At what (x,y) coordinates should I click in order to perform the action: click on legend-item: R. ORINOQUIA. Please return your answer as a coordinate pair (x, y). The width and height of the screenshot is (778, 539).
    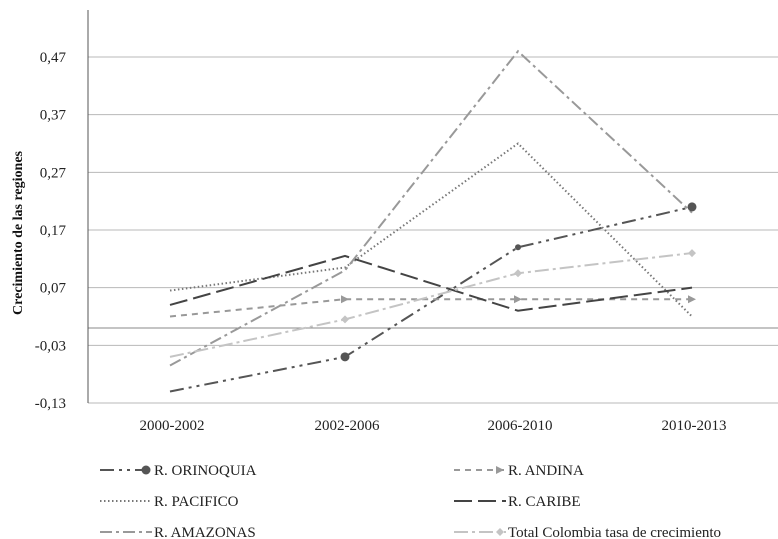
    Looking at the image, I should click on (178, 471).